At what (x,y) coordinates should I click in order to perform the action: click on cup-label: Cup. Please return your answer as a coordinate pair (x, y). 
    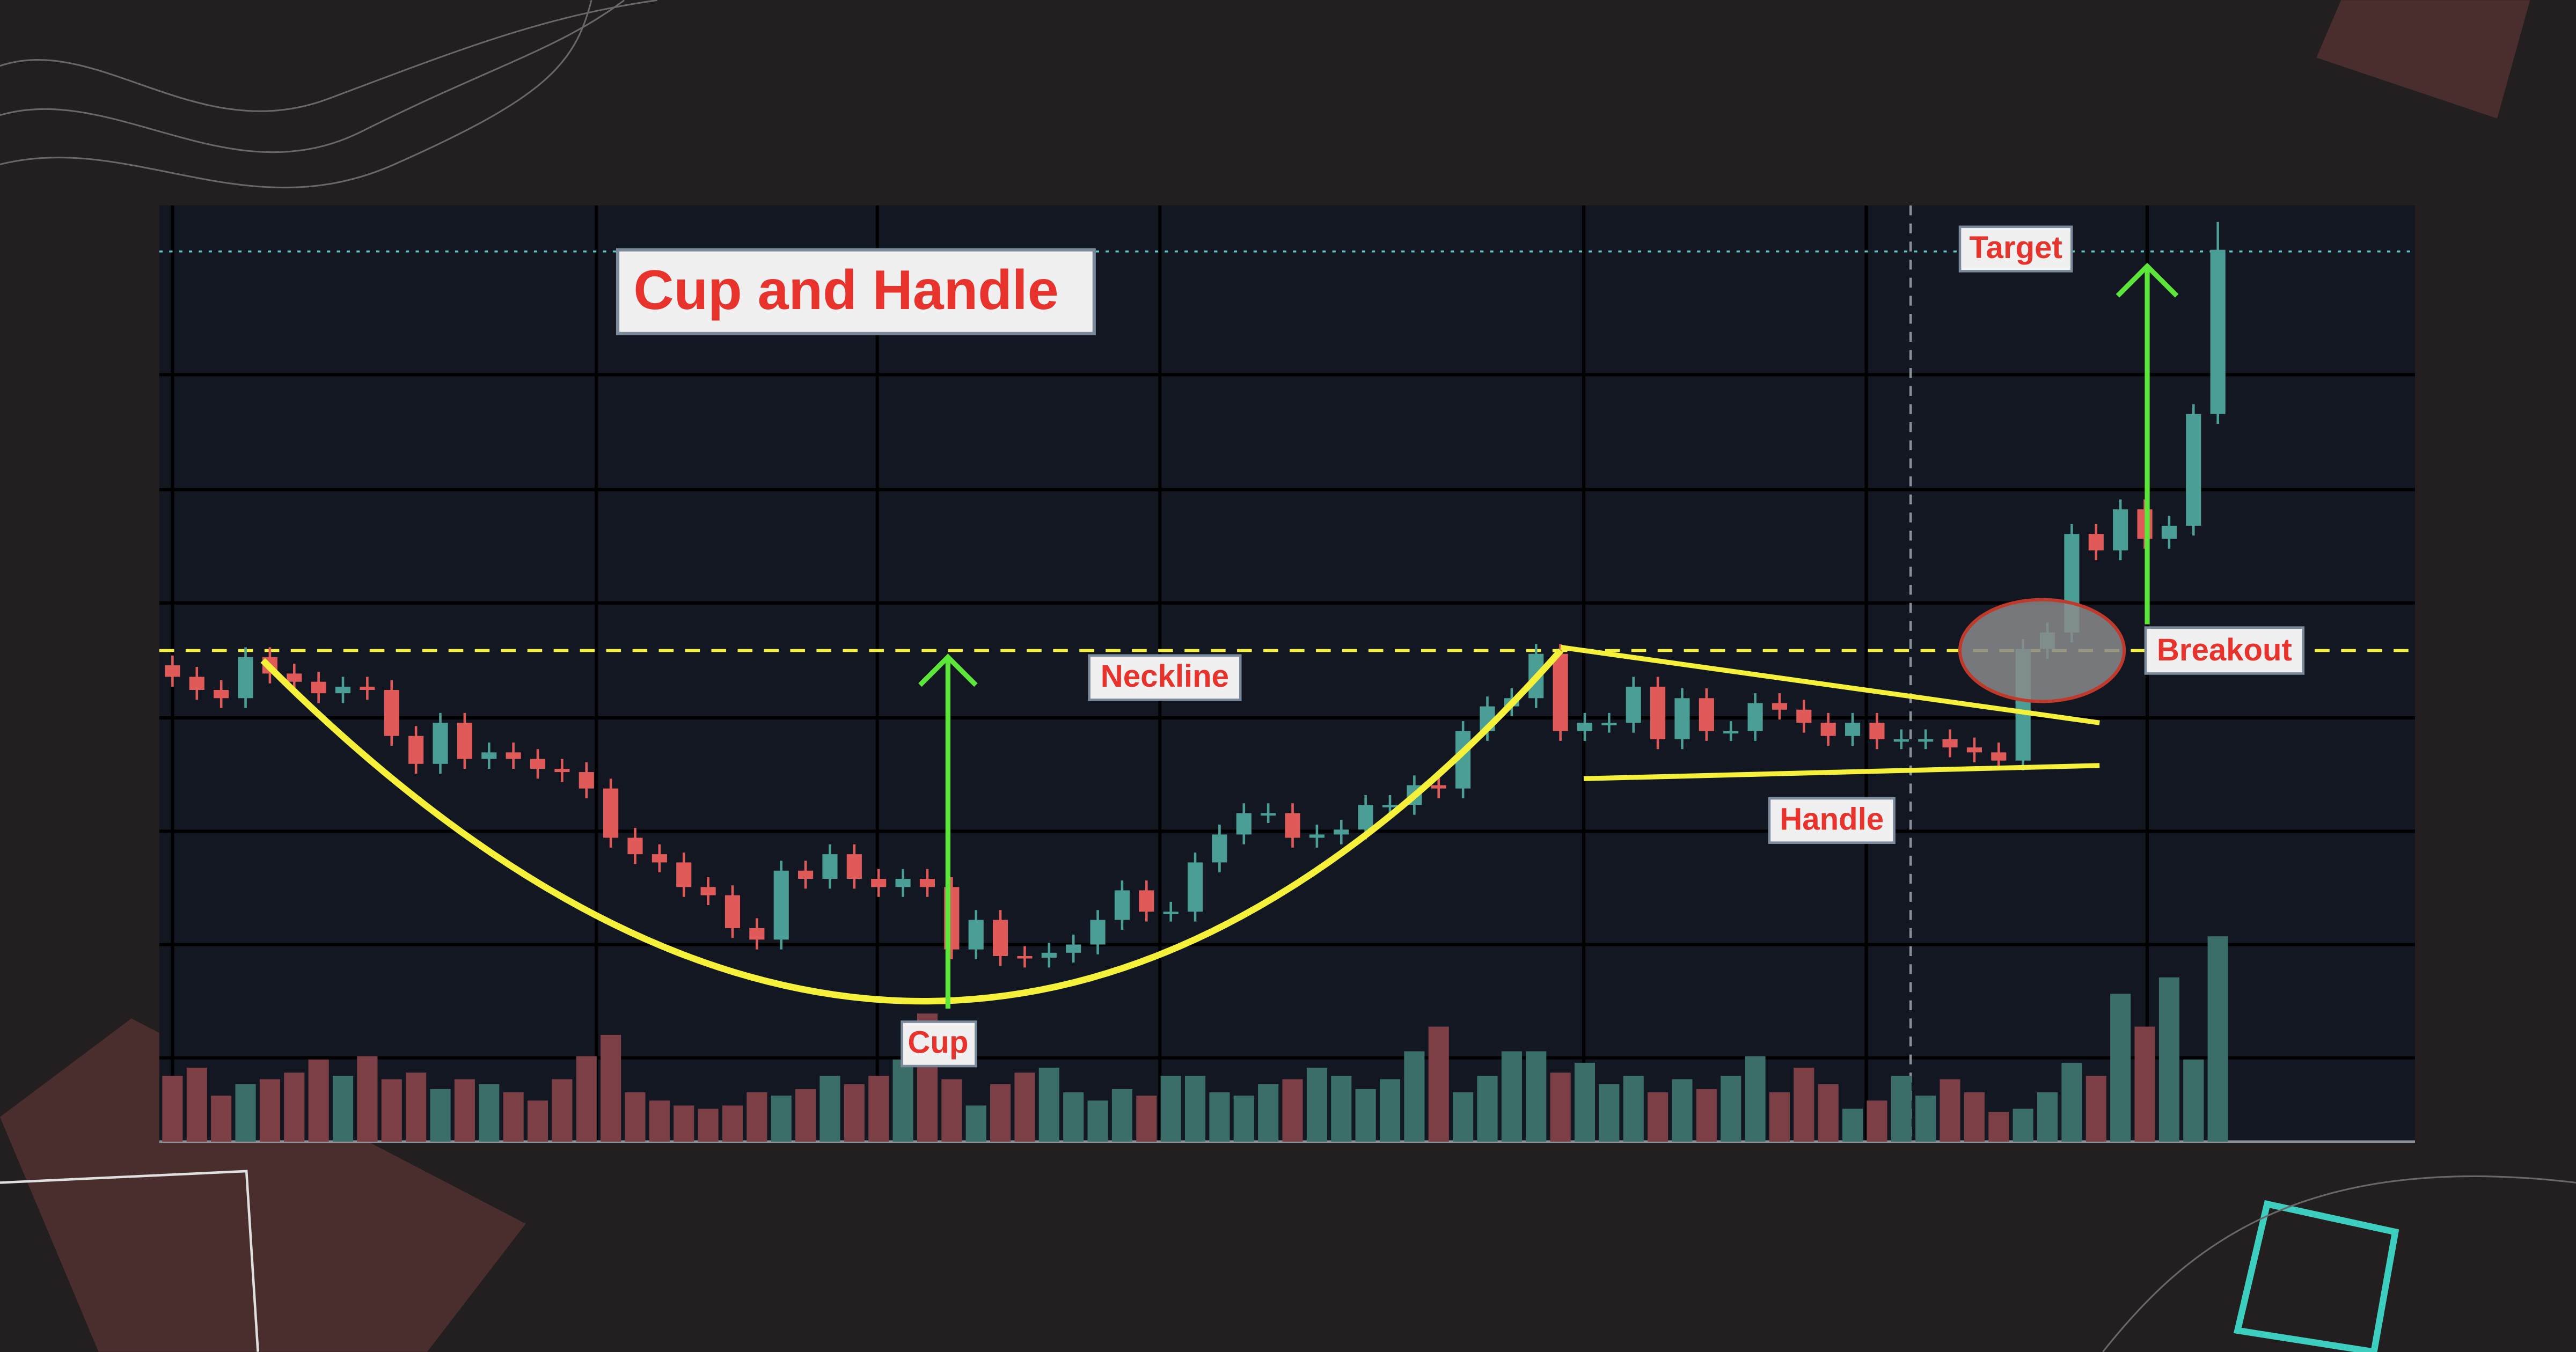
    Looking at the image, I should click on (938, 1042).